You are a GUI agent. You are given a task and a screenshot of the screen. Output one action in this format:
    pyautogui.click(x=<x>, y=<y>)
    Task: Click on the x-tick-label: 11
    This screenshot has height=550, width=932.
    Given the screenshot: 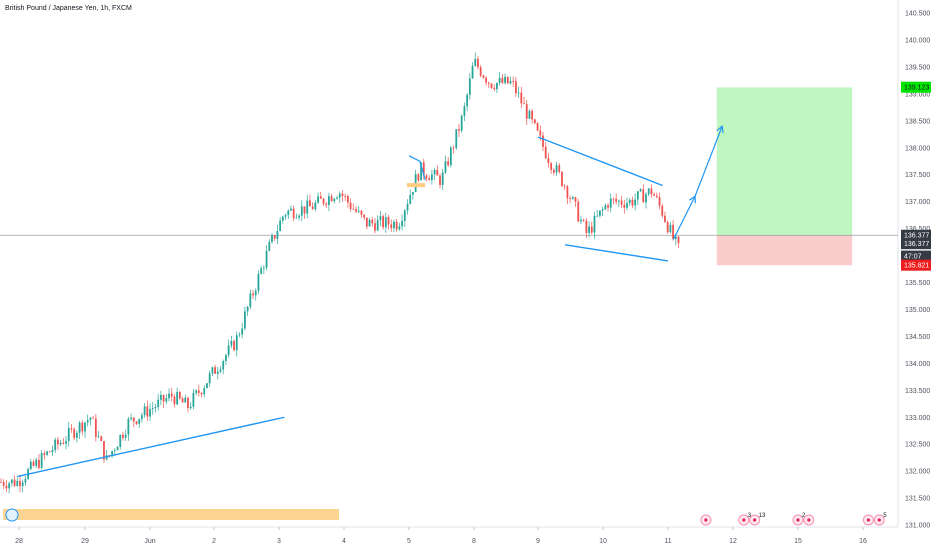 What is the action you would take?
    pyautogui.click(x=667, y=541)
    